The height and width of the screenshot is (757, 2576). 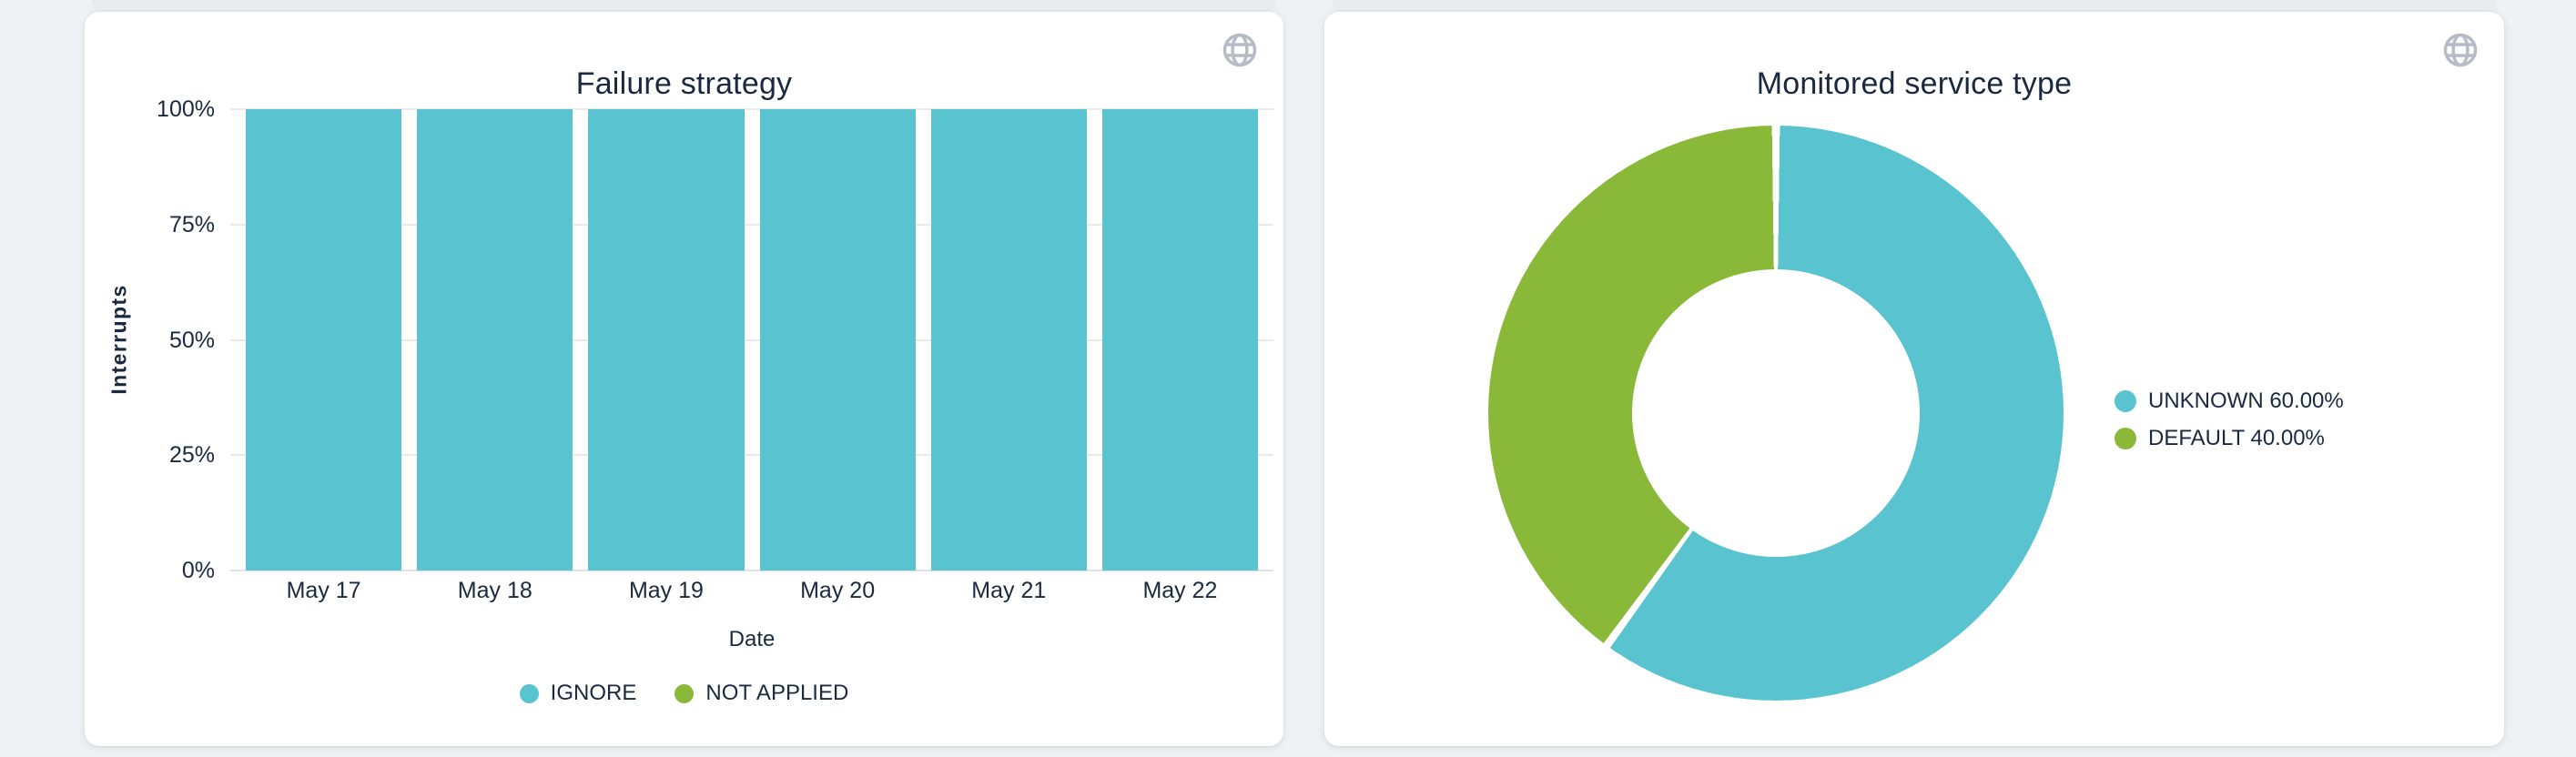 I want to click on legend-item-default-40-00-: DEFAULT 40.00%, so click(x=2229, y=438).